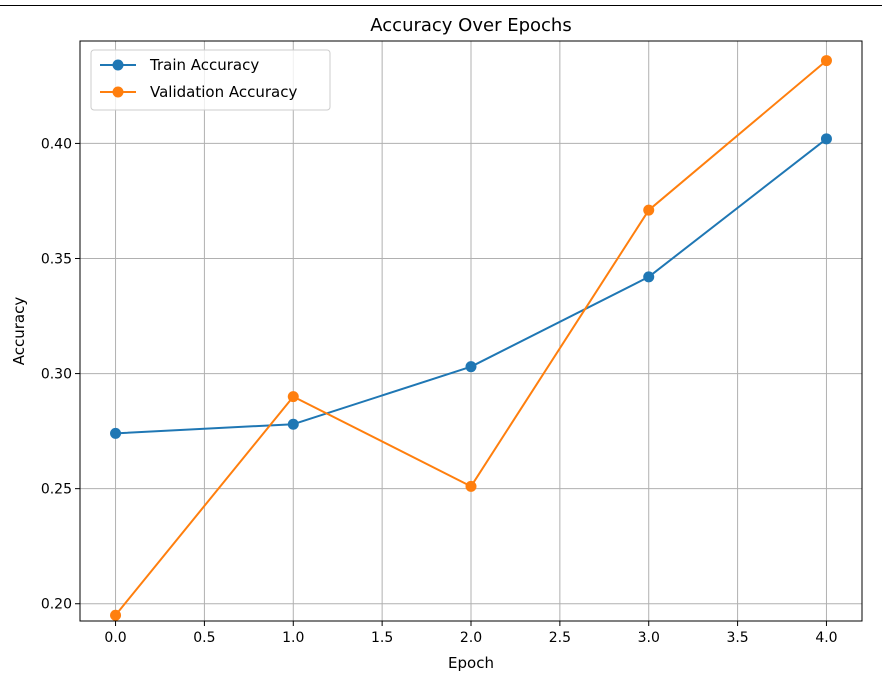  I want to click on legend-box, so click(210, 80).